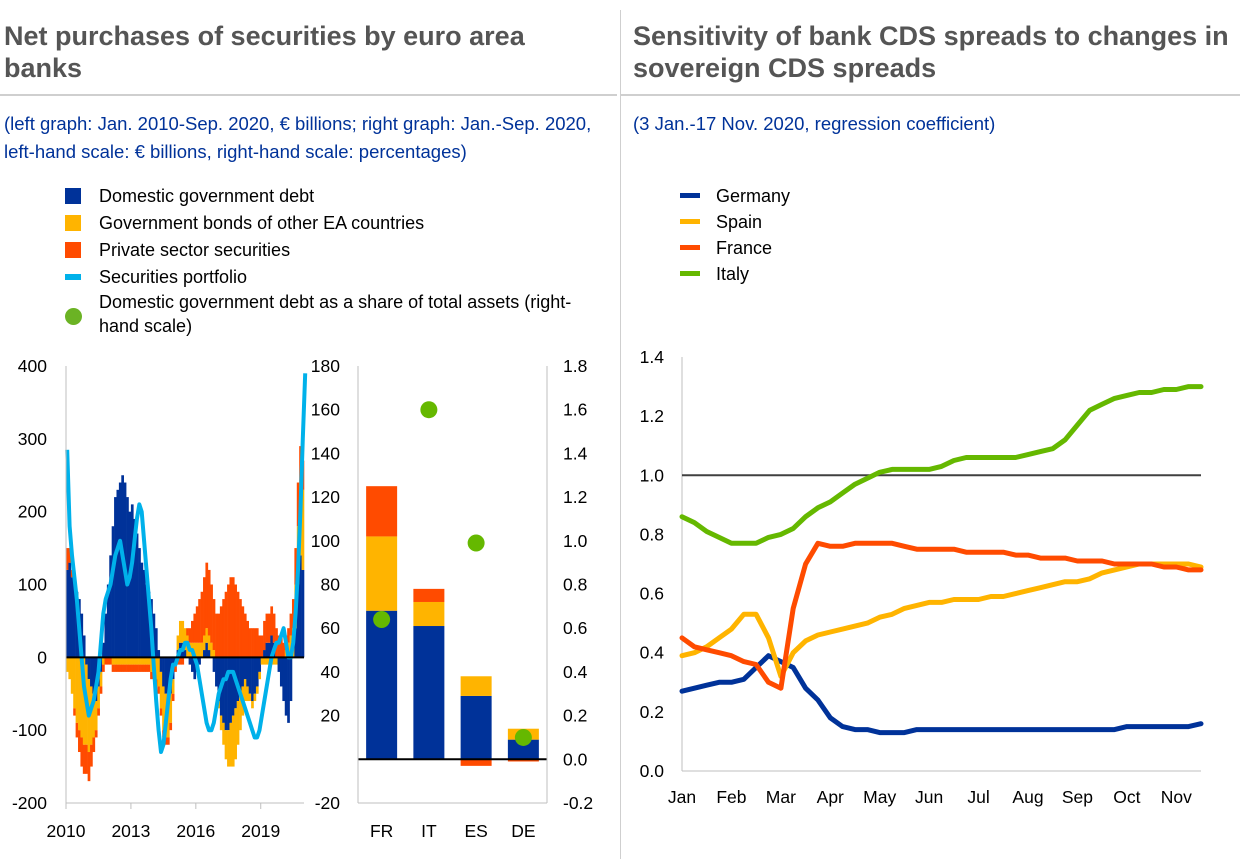 This screenshot has width=1240, height=859. I want to click on chart1-y-tick-label: 0, so click(42, 657).